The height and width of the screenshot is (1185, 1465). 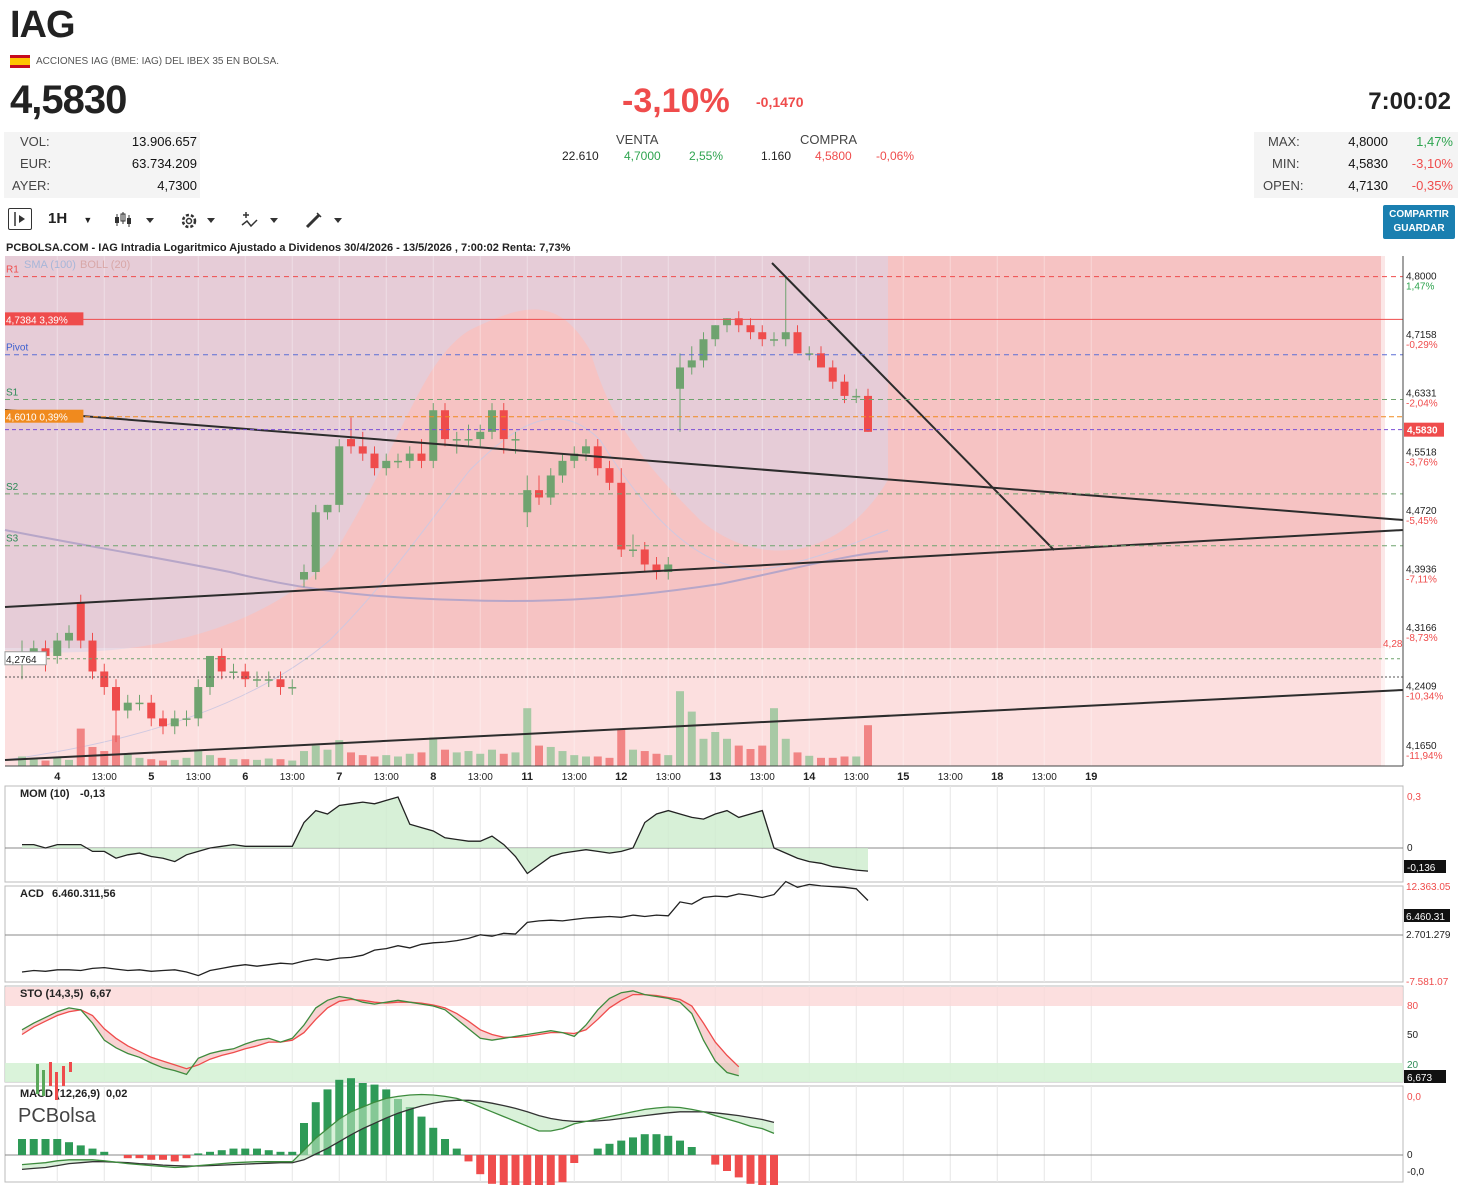 I want to click on settings-selector, so click(x=200, y=223).